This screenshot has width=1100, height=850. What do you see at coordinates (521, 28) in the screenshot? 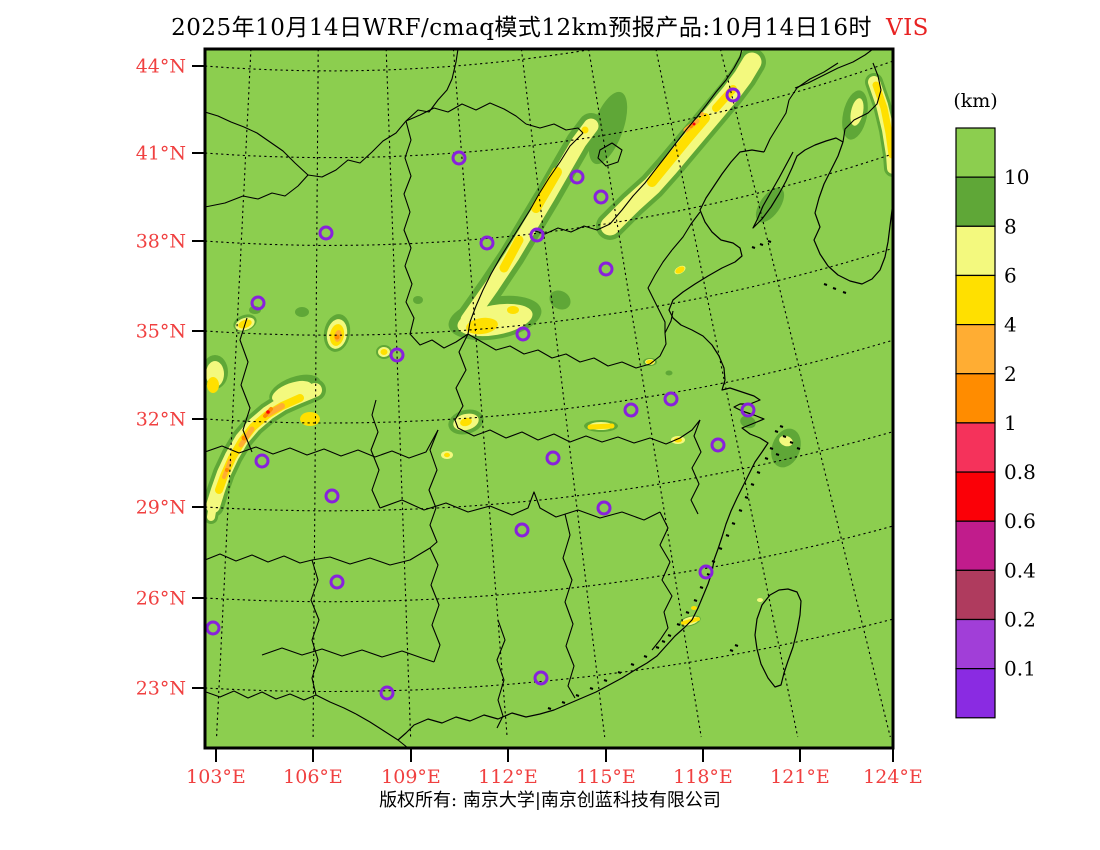
I see `title-text: 2025年10月14日WRF/cmaq模式12km预报产品:10月14日16时` at bounding box center [521, 28].